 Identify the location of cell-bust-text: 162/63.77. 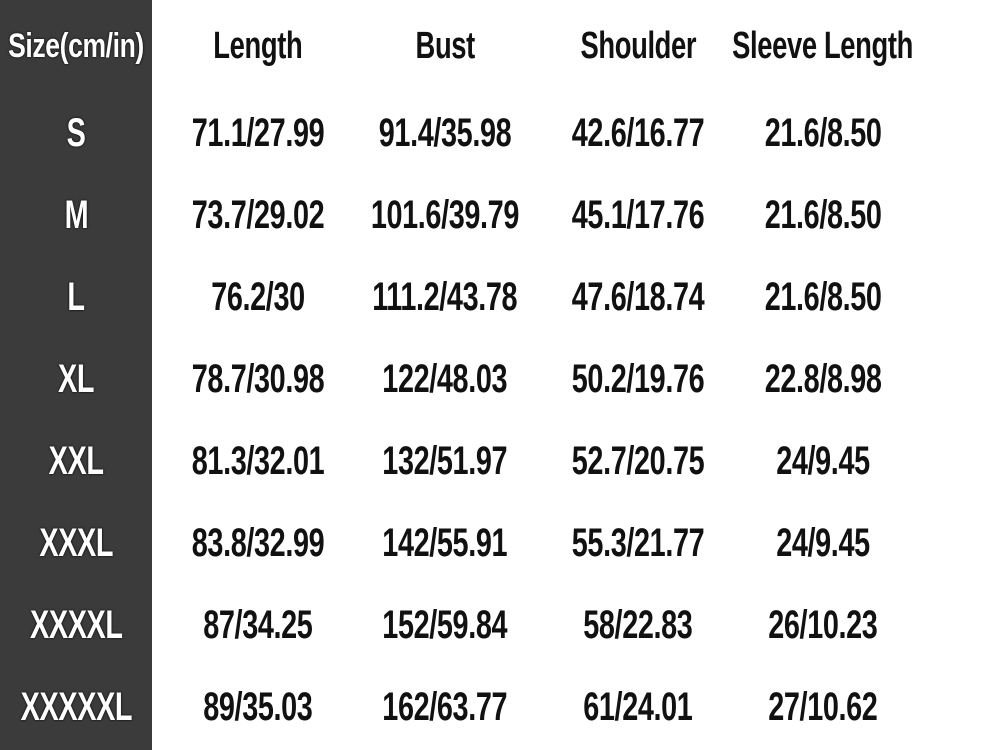
(445, 706).